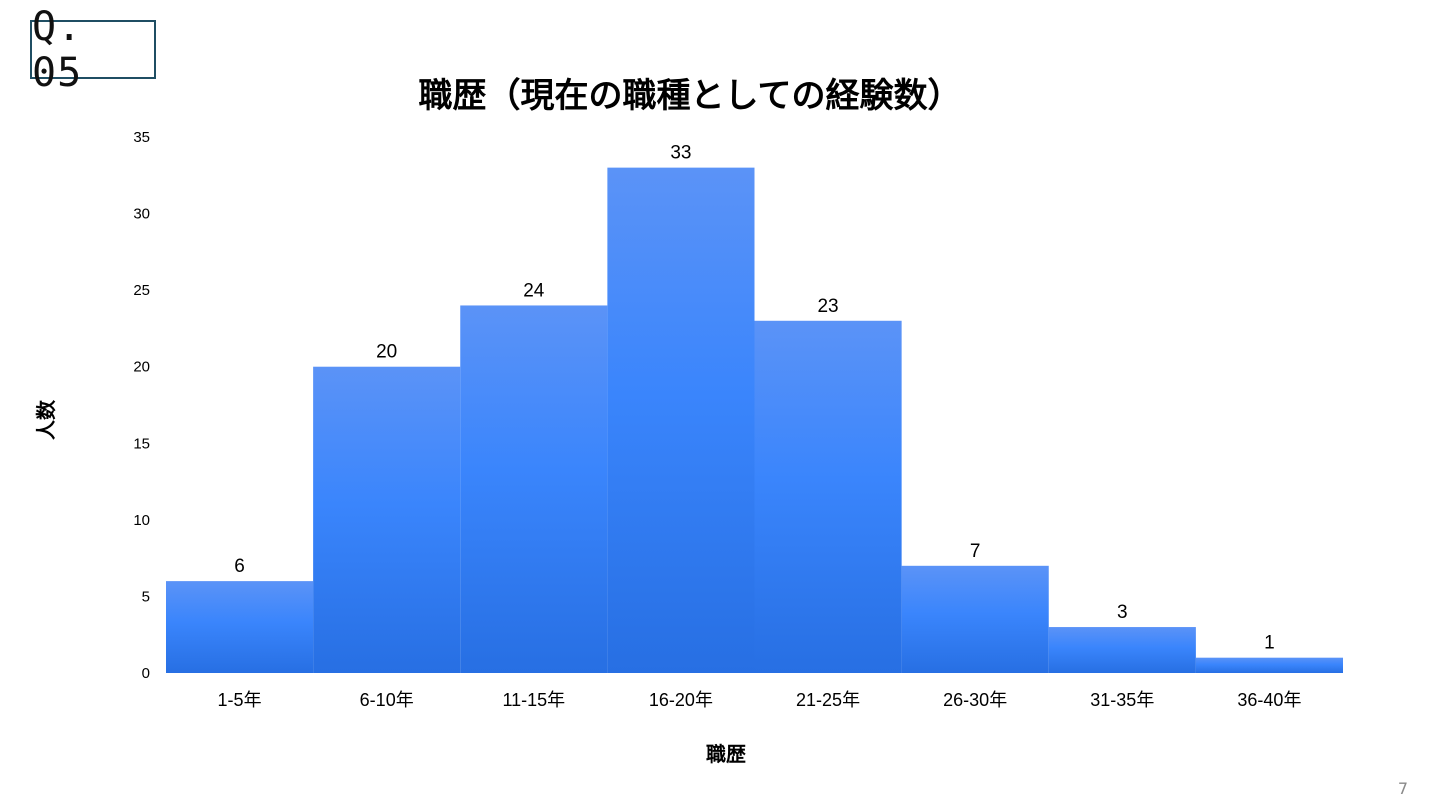 This screenshot has width=1440, height=810. I want to click on x-tick-label: 1-5年, so click(240, 700).